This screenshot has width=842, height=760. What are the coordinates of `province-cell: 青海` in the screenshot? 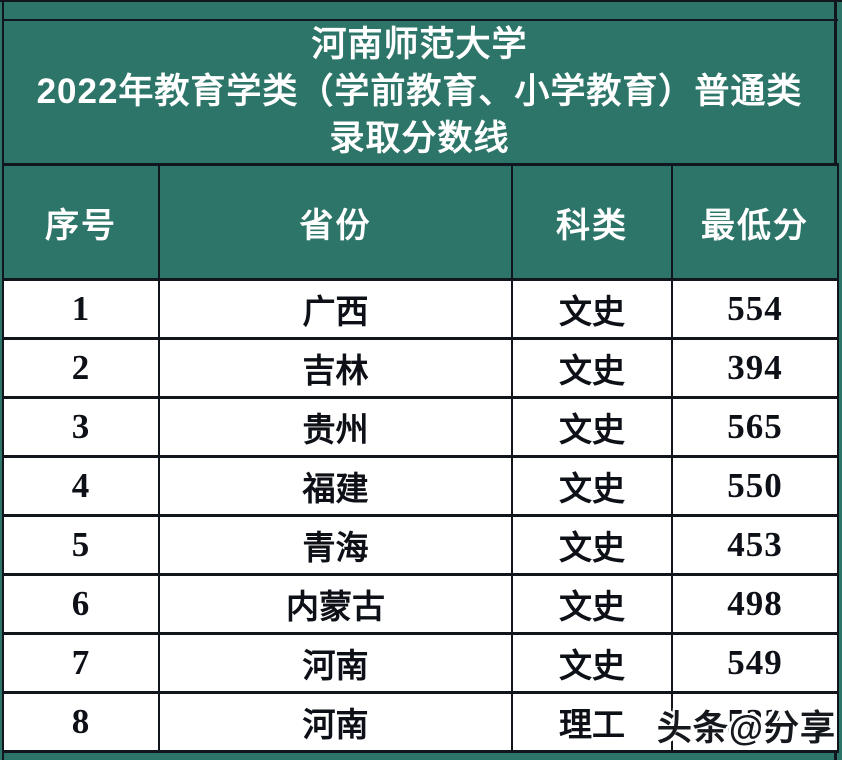 It's located at (335, 545).